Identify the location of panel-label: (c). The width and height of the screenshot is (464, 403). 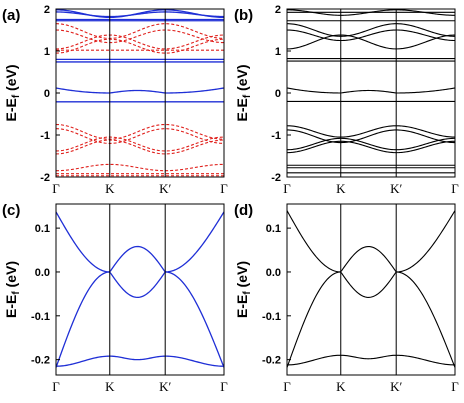
(11, 210).